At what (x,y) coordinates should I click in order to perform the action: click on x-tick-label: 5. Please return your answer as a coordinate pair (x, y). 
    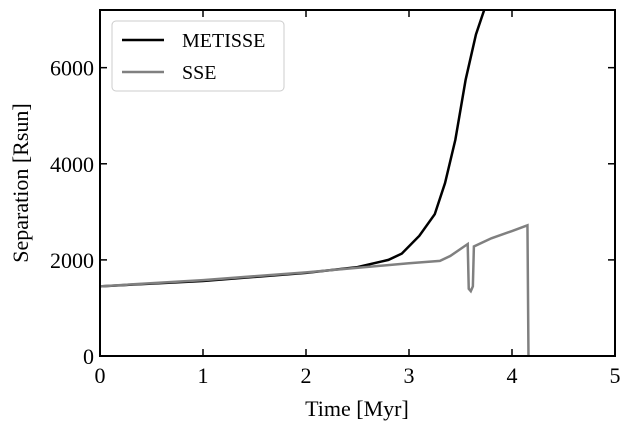
    Looking at the image, I should click on (615, 375).